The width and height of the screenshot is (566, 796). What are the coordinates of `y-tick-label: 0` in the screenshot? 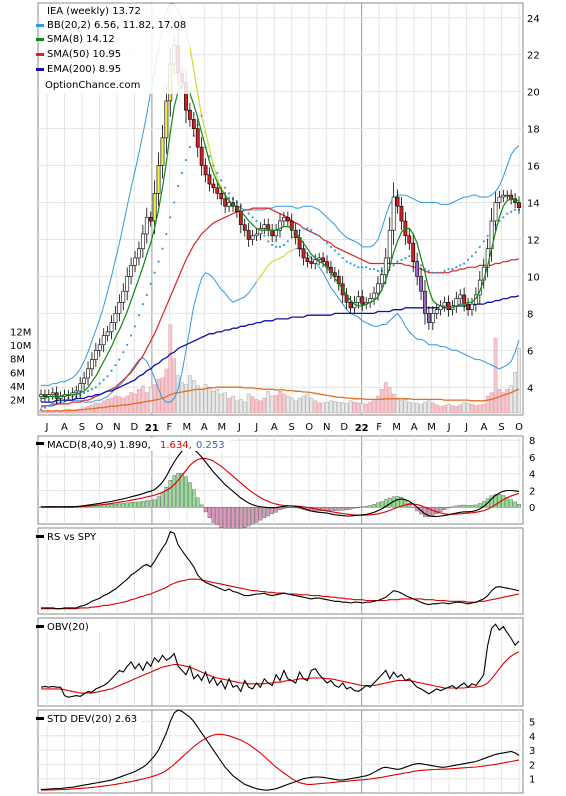 It's located at (532, 508).